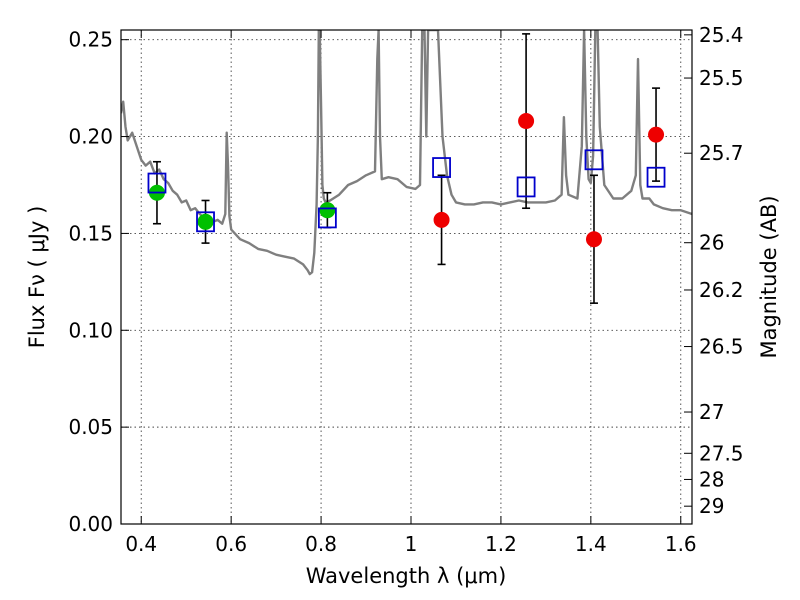 Image resolution: width=800 pixels, height=600 pixels. Describe the element at coordinates (711, 412) in the screenshot. I see `right-tick-label: 27` at that location.